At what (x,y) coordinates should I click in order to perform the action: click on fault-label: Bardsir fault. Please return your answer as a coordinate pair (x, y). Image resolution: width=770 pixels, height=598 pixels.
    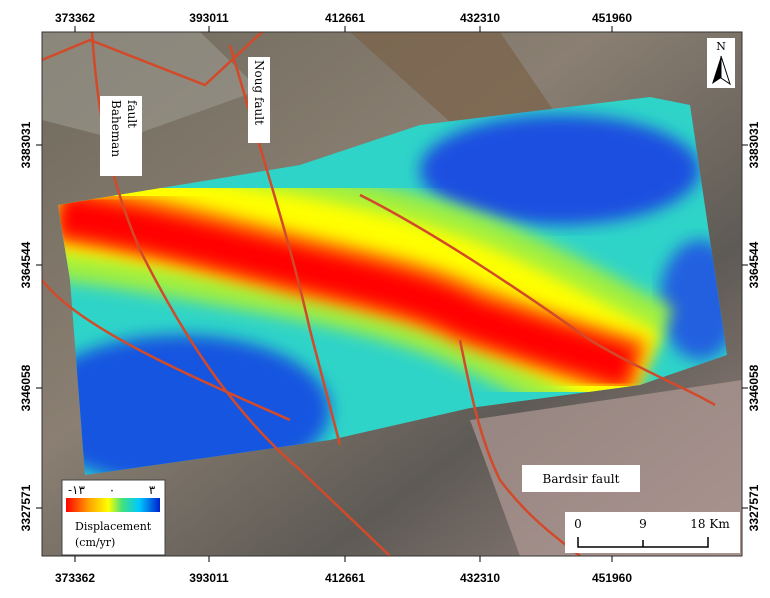
    Looking at the image, I should click on (581, 479).